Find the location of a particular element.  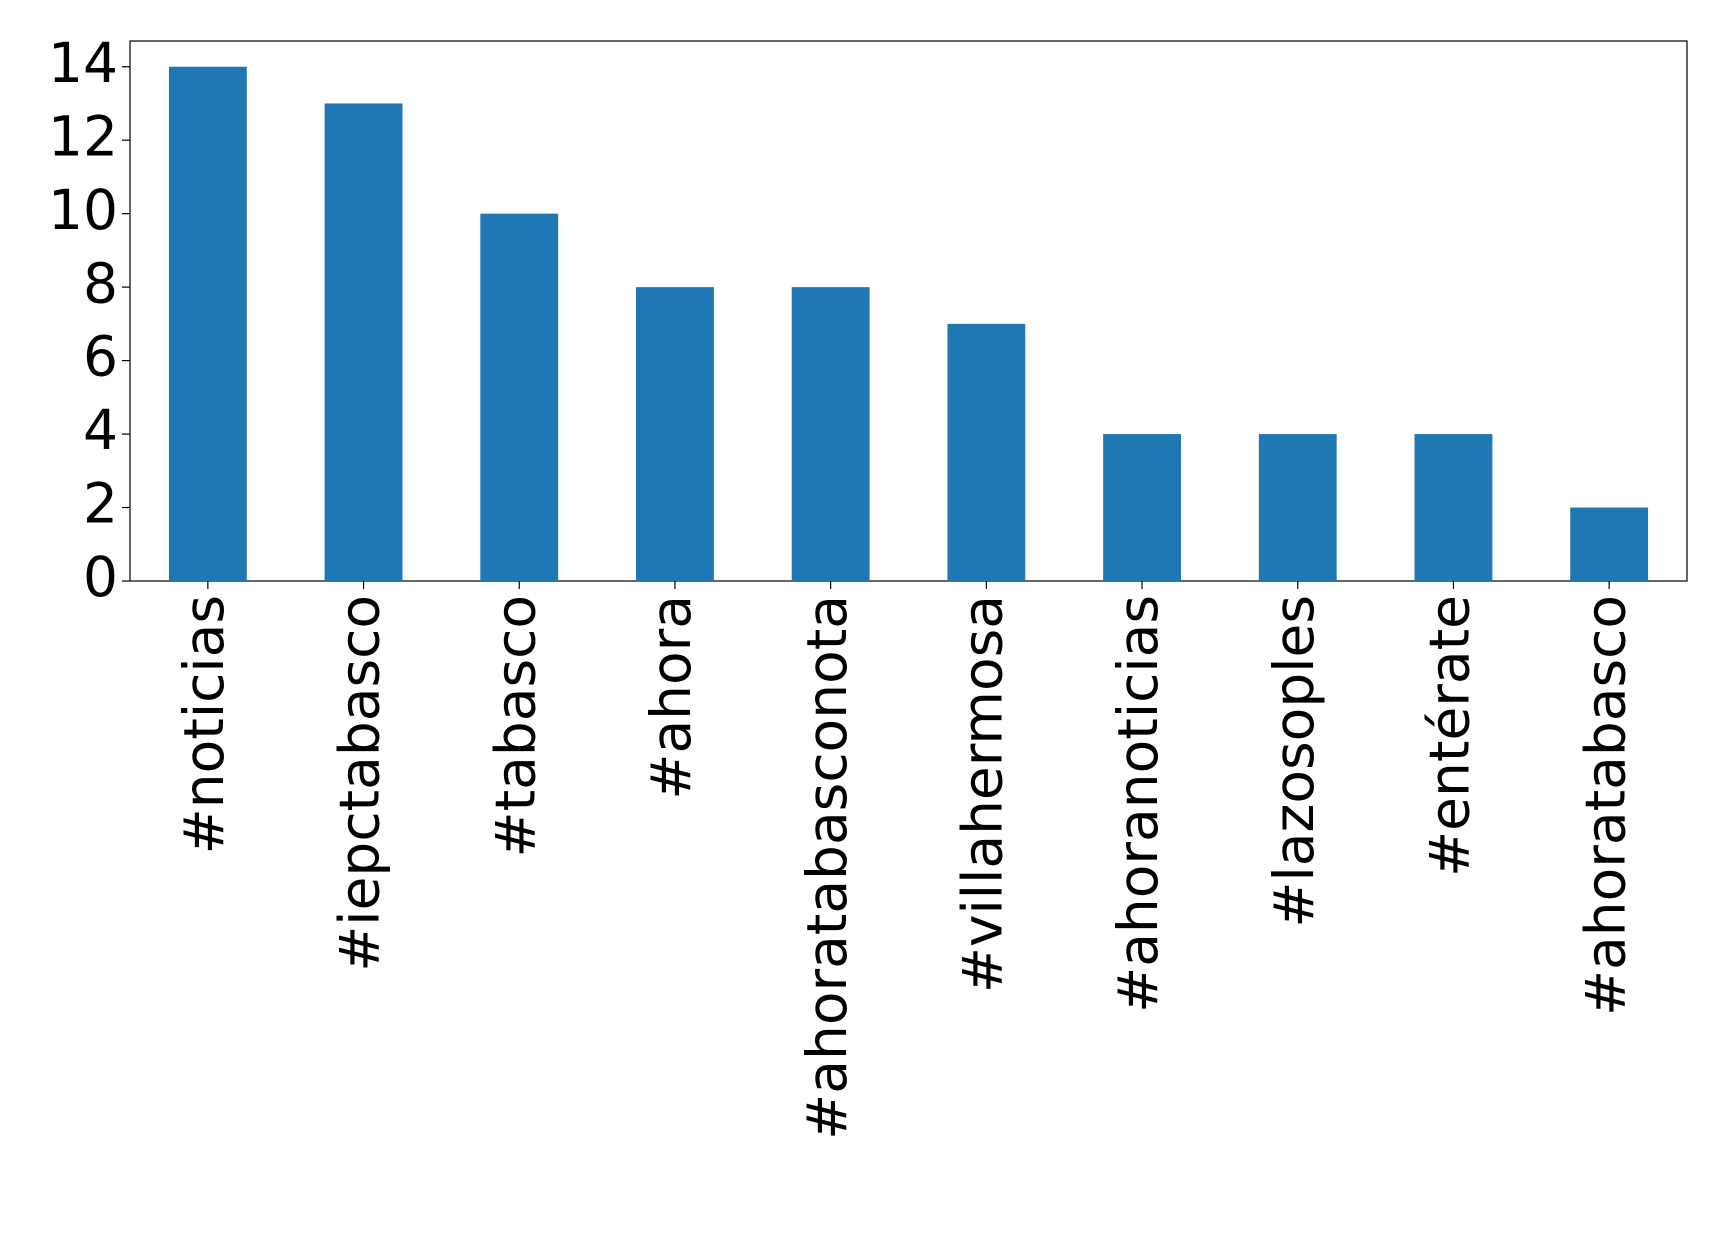

x-tick-label: #entérate is located at coordinates (1450, 736).